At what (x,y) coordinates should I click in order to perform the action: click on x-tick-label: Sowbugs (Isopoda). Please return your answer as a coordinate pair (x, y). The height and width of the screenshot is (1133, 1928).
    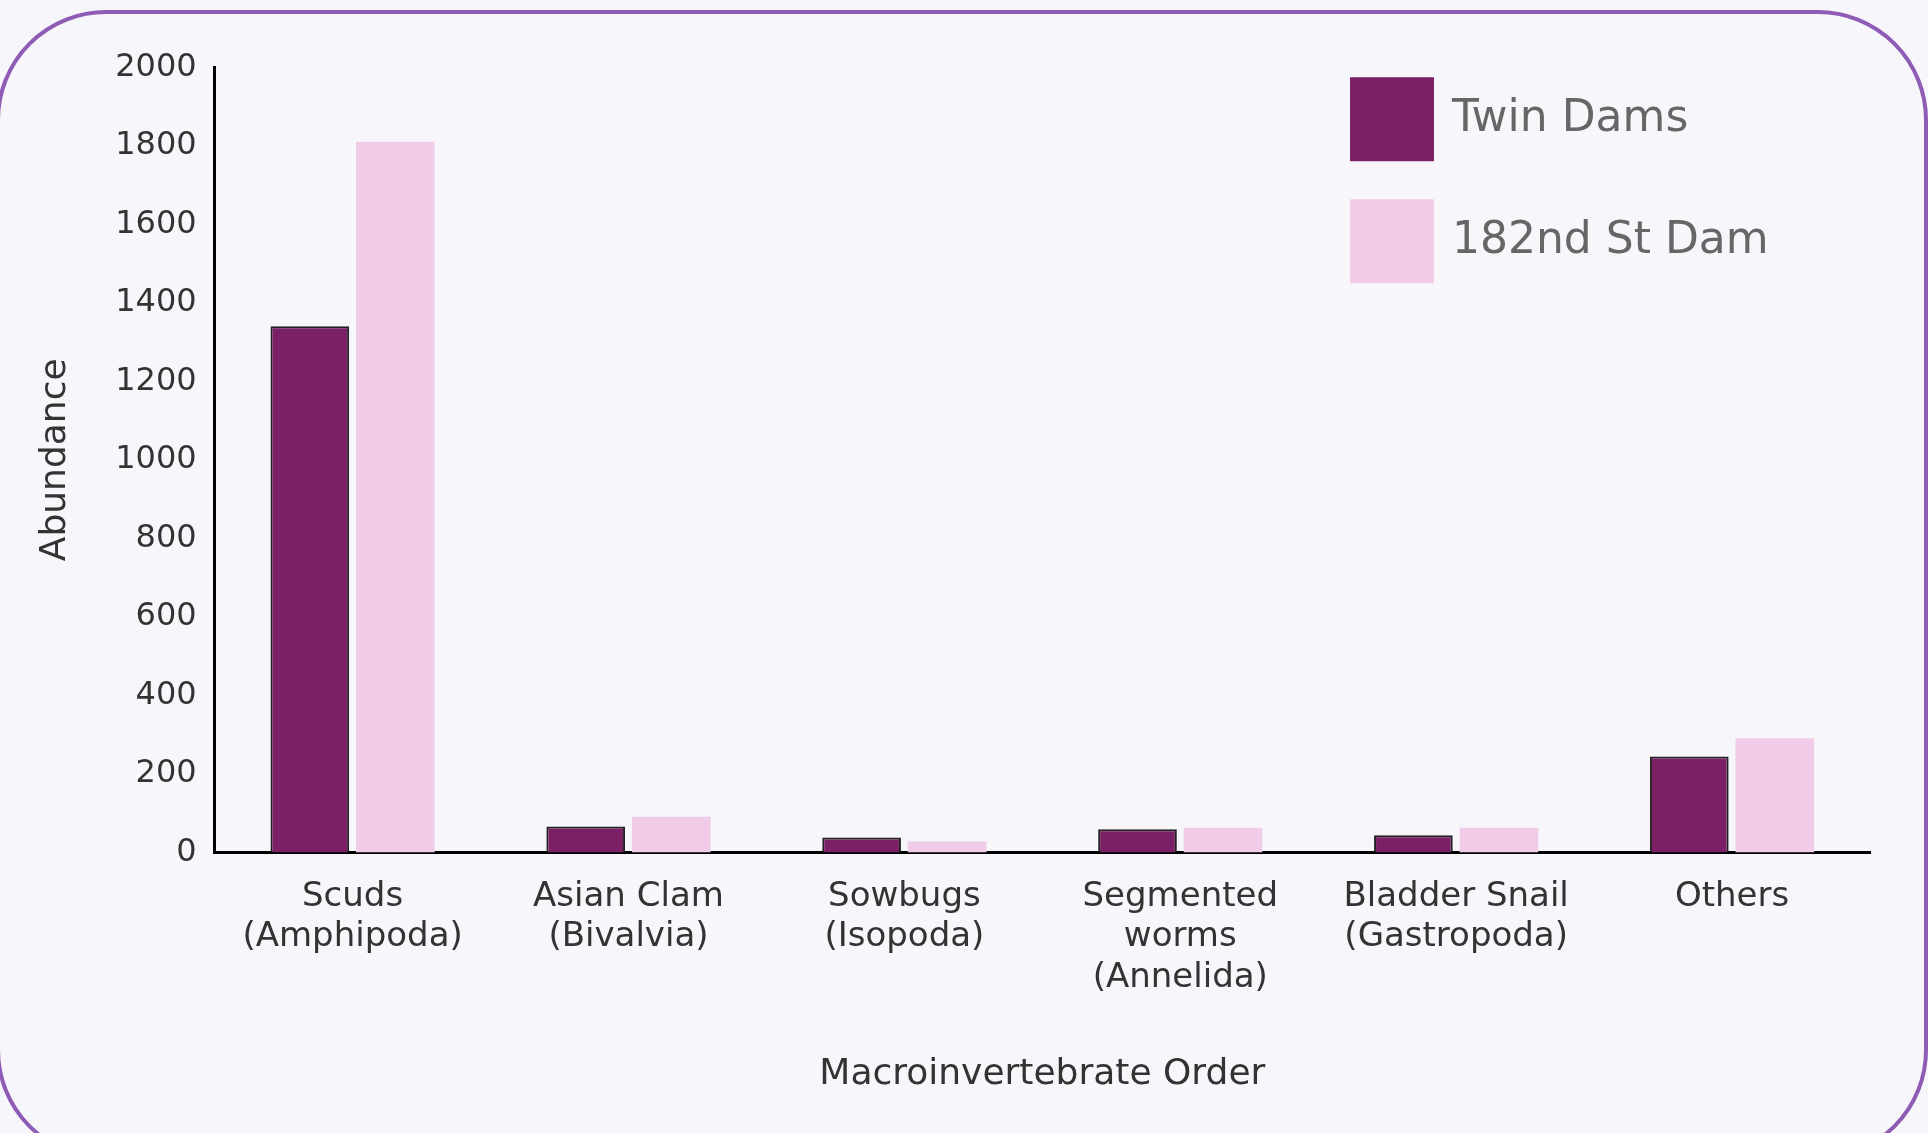
    Looking at the image, I should click on (904, 914).